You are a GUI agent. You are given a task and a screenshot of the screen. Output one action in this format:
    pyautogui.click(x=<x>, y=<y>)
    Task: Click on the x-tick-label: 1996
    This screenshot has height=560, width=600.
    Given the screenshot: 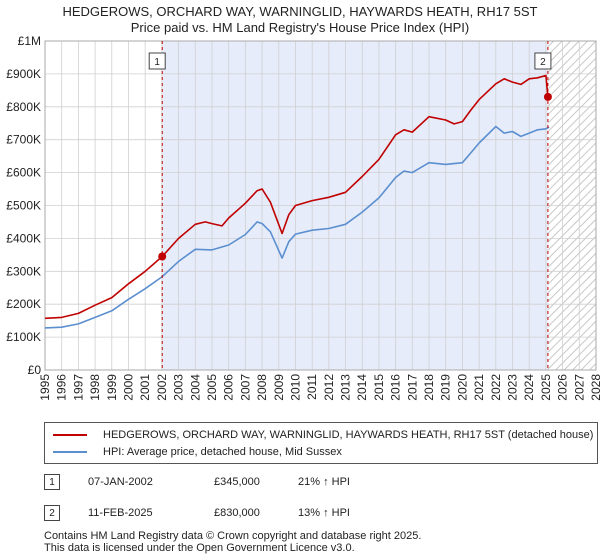 What is the action you would take?
    pyautogui.click(x=62, y=387)
    